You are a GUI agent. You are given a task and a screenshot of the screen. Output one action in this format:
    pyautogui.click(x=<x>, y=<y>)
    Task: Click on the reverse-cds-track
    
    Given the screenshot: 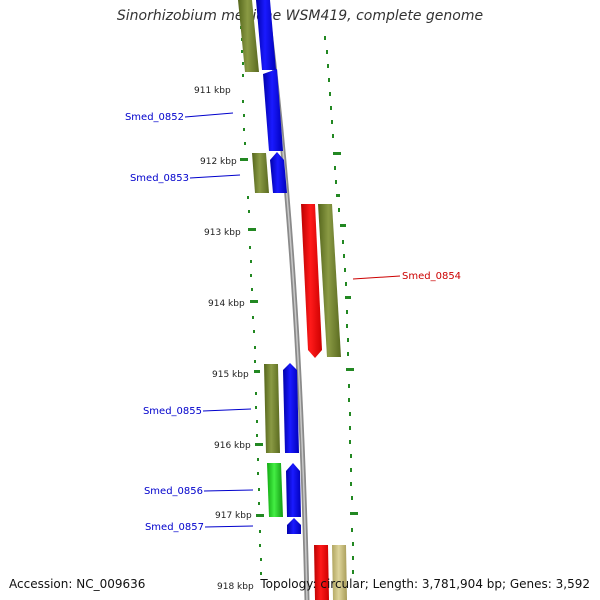 What is the action you would take?
    pyautogui.click(x=315, y=402)
    